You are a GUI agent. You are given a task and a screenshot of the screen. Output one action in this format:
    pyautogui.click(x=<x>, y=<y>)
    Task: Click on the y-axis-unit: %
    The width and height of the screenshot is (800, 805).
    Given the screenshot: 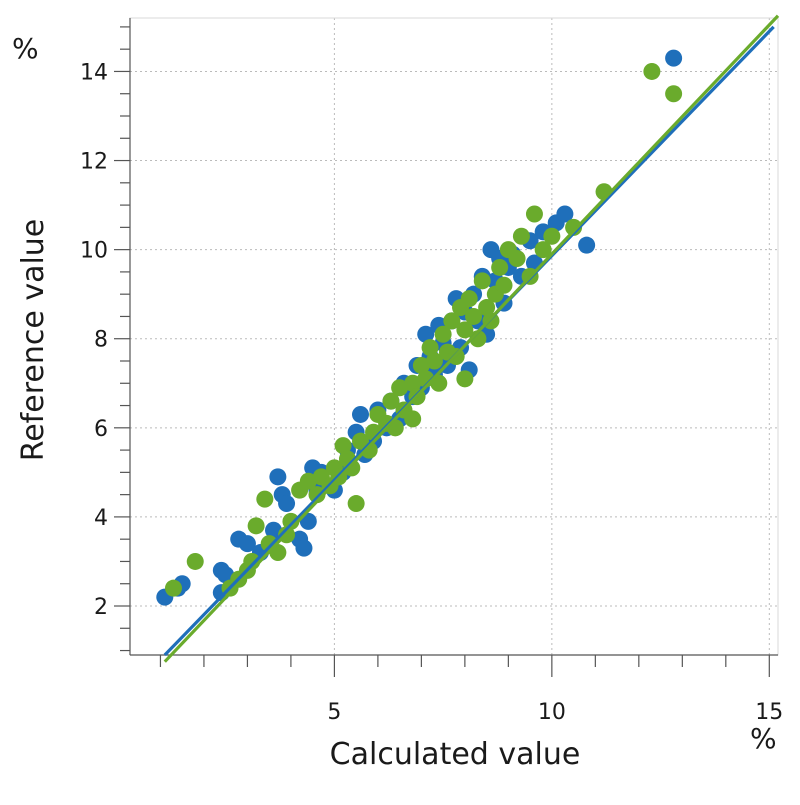 What is the action you would take?
    pyautogui.click(x=25, y=48)
    